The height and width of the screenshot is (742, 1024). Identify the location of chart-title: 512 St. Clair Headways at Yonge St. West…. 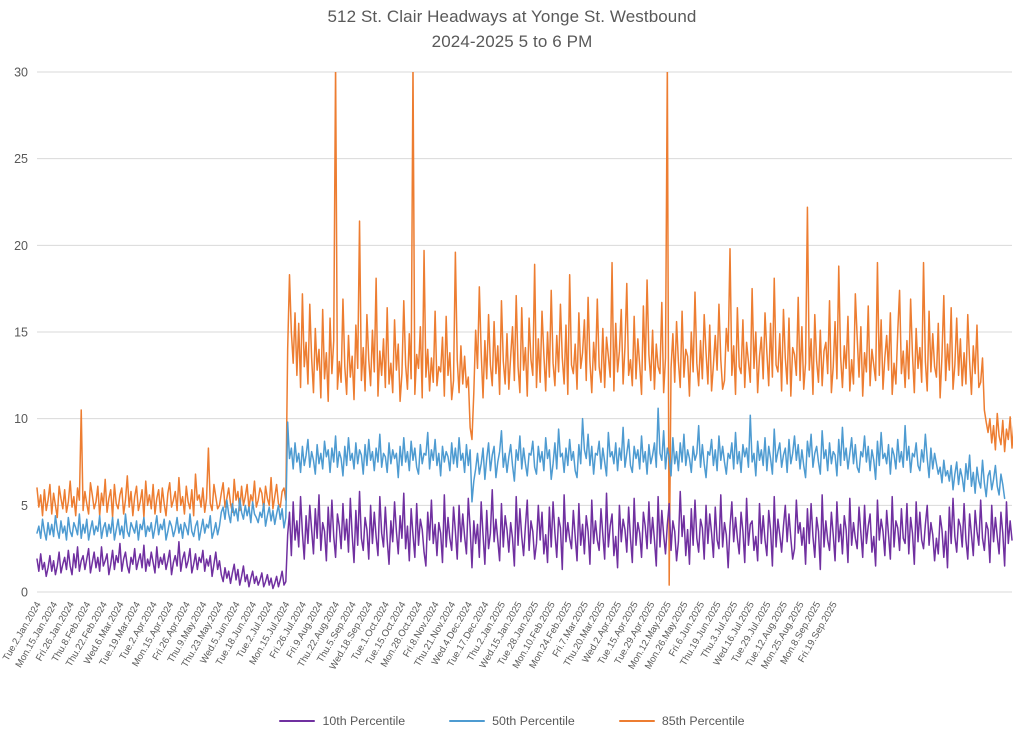
(512, 29).